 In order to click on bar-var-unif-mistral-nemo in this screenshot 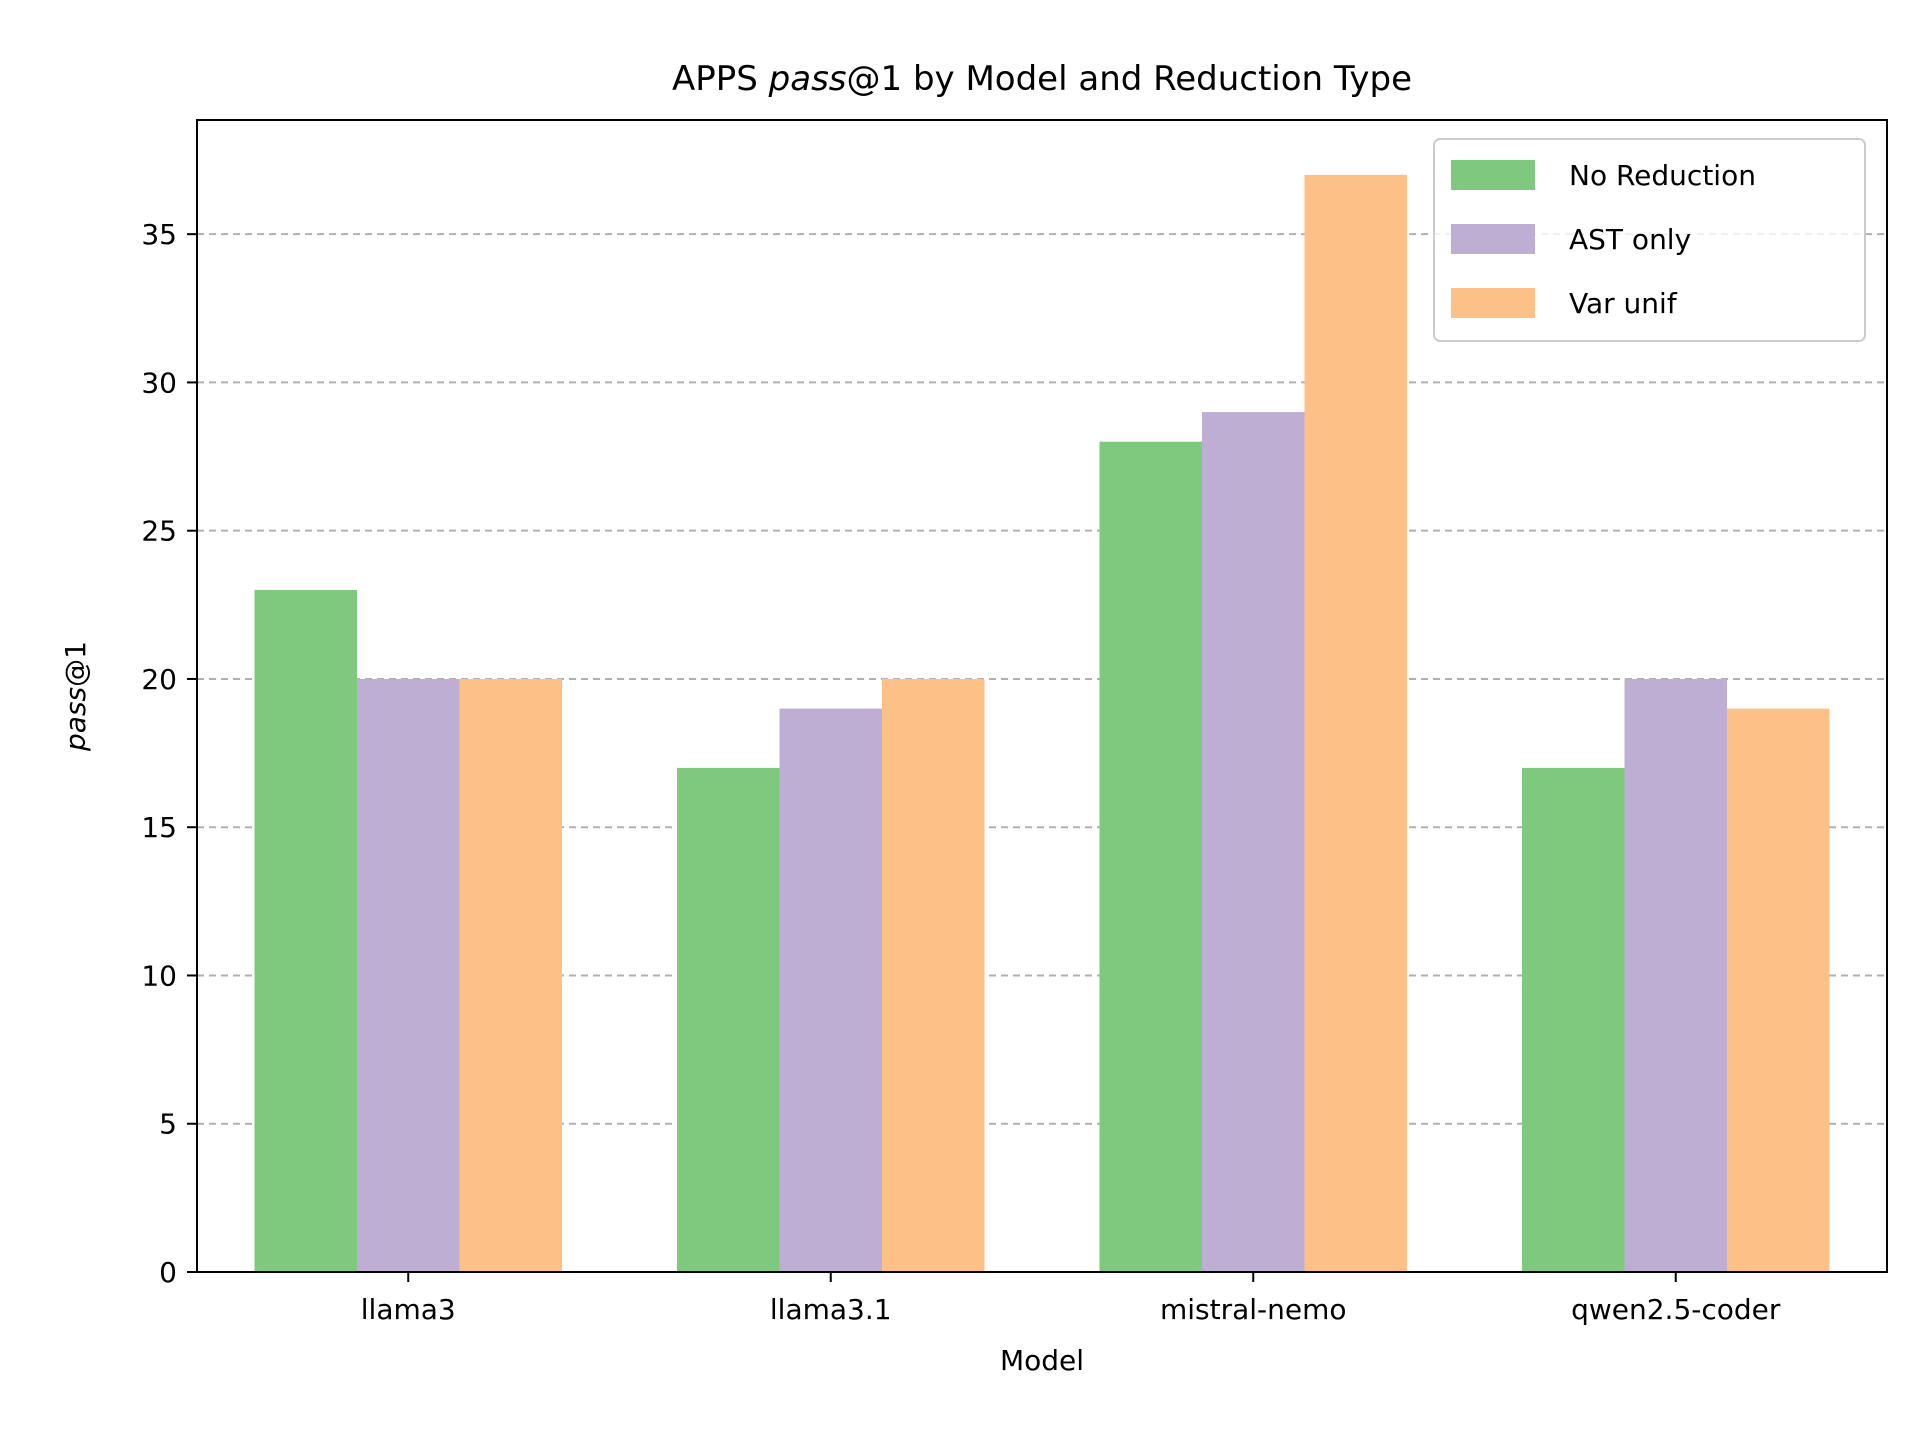, I will do `click(1355, 723)`.